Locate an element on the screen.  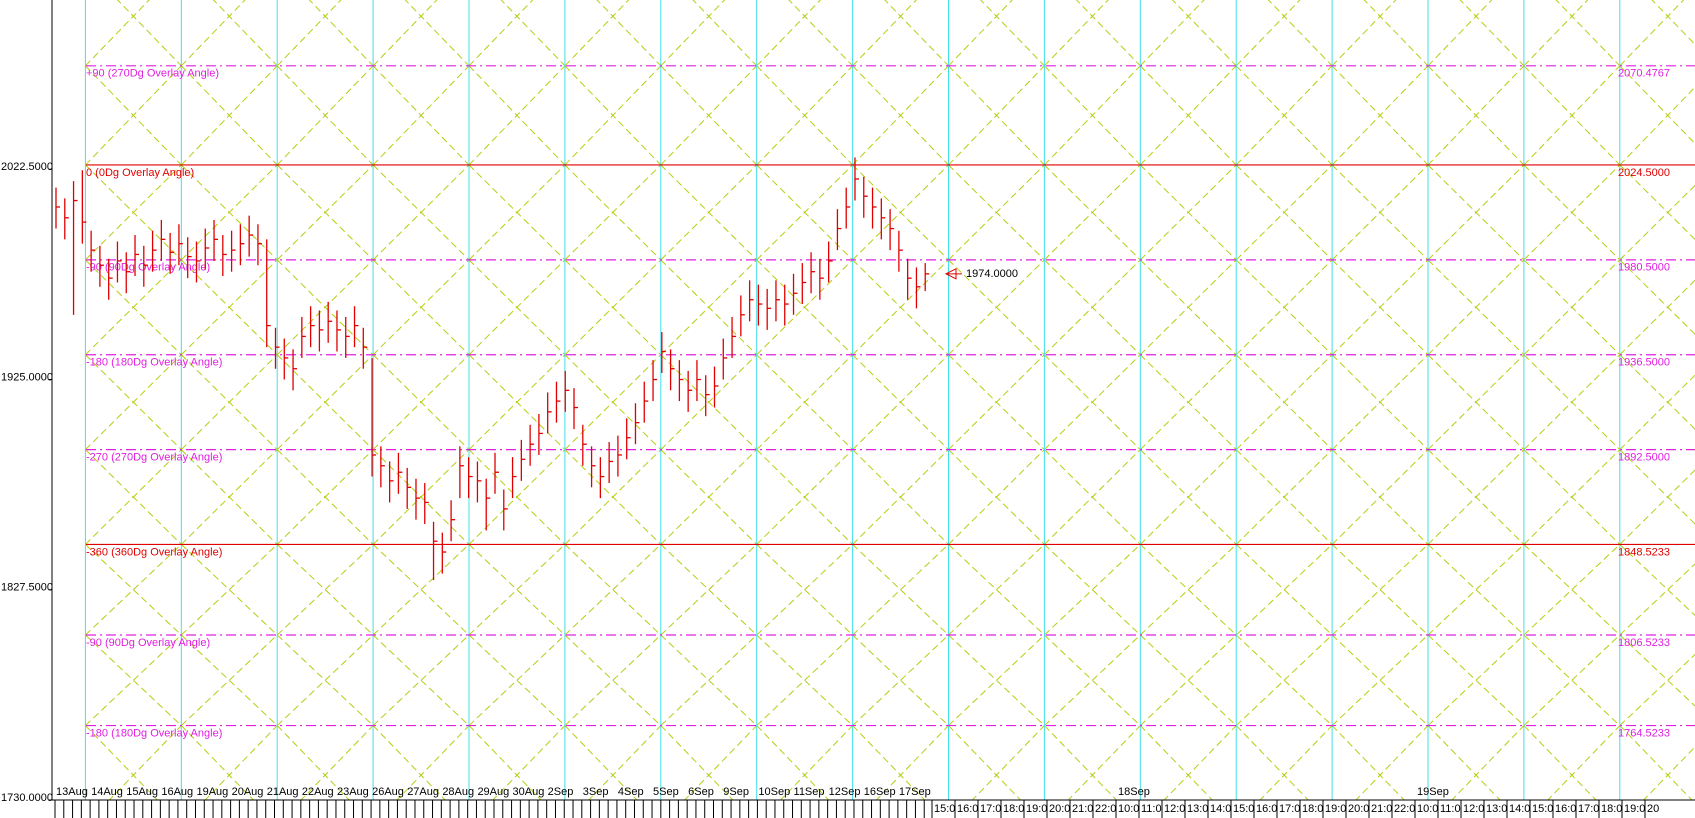
level-value-label: 1980.5000 is located at coordinates (1644, 268).